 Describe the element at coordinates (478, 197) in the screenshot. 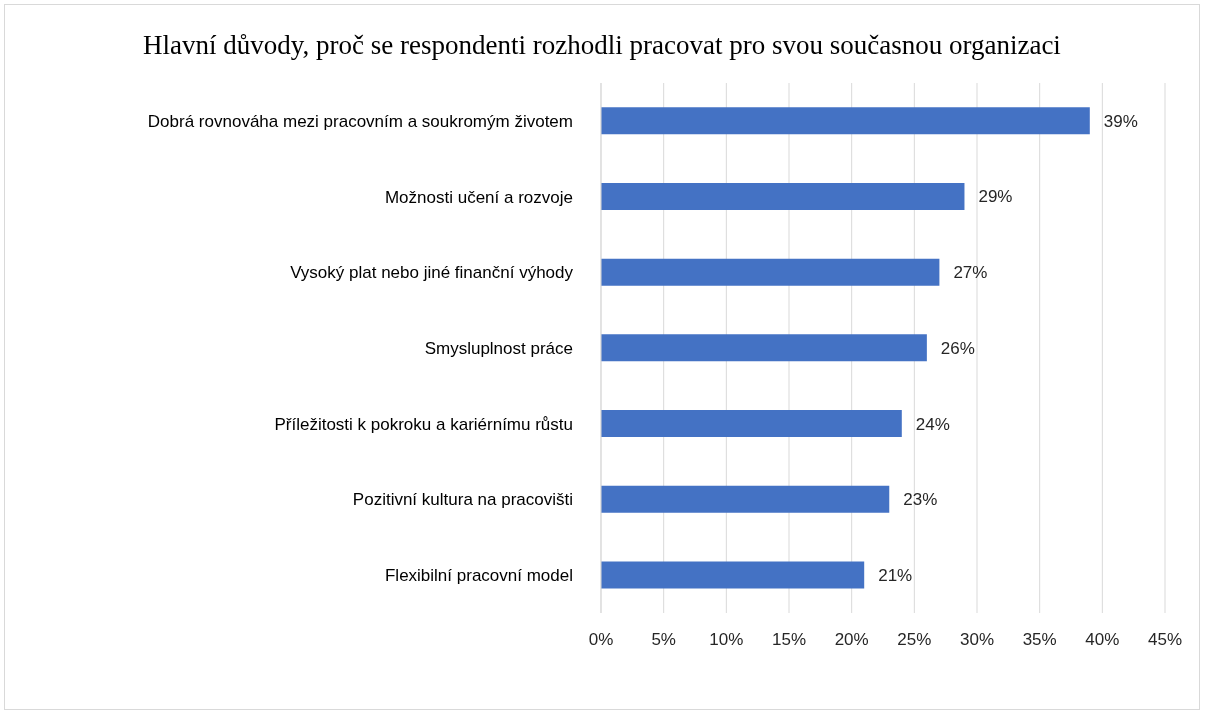

I see `y-tick-label: Možnosti učení a rozvoje` at that location.